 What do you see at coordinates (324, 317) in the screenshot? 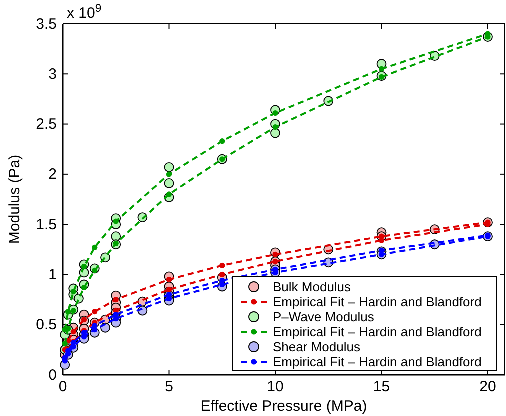
I see `legend-label: P–Wave Modulus` at bounding box center [324, 317].